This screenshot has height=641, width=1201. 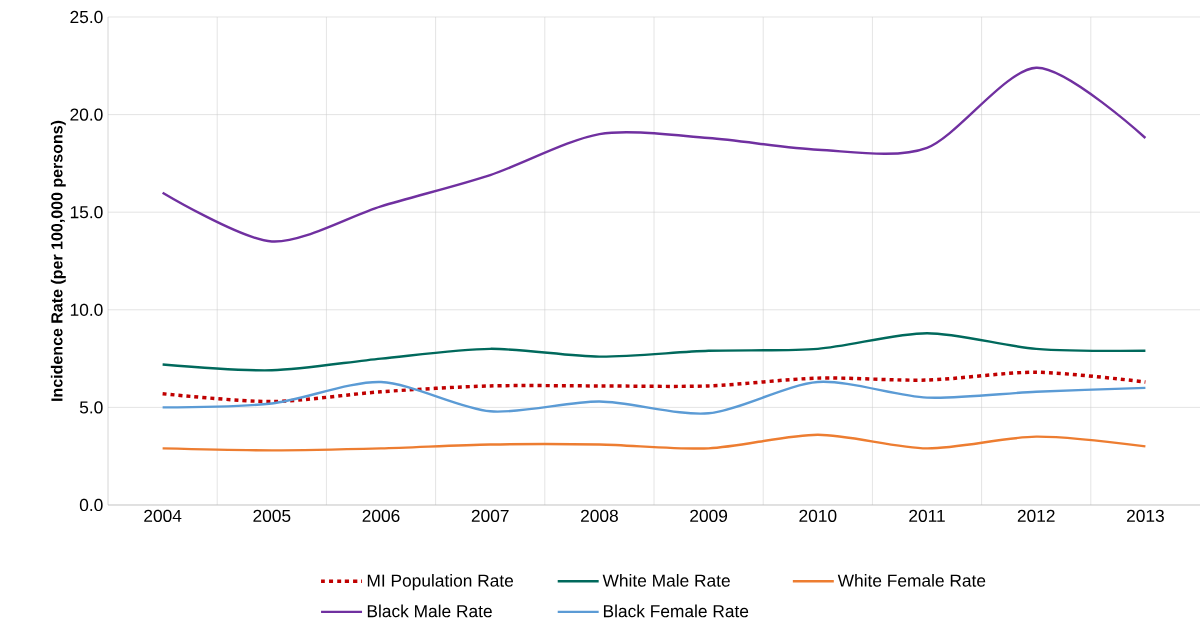 What do you see at coordinates (818, 515) in the screenshot?
I see `x-tick-label: 2010` at bounding box center [818, 515].